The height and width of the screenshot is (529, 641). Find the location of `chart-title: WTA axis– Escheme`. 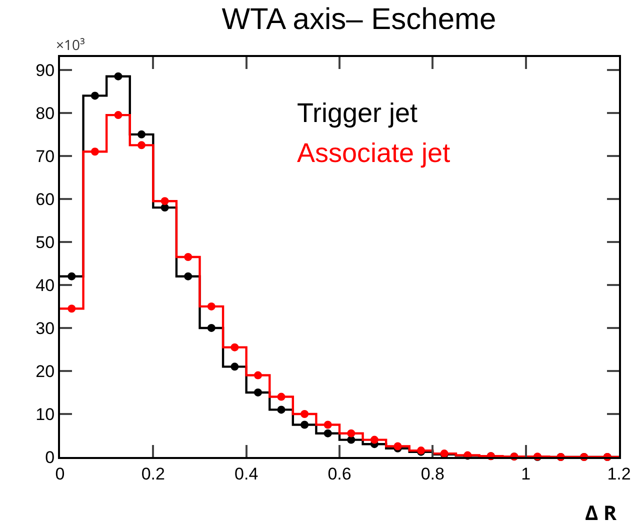

chart-title: WTA axis– Escheme is located at coordinates (359, 19).